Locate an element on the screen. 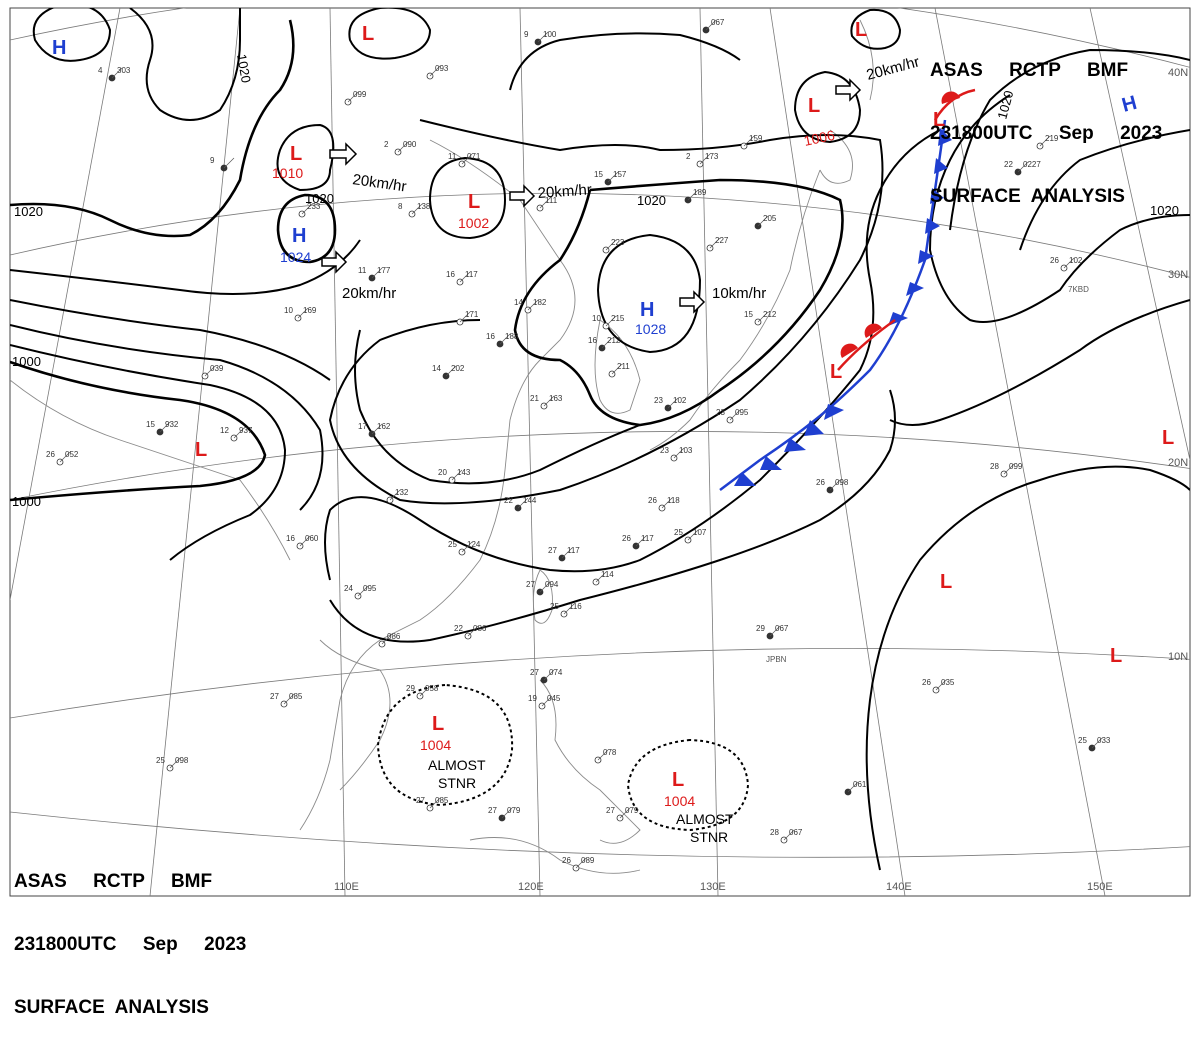 The height and width of the screenshot is (1039, 1200). isobar-label: 1020 is located at coordinates (244, 68).